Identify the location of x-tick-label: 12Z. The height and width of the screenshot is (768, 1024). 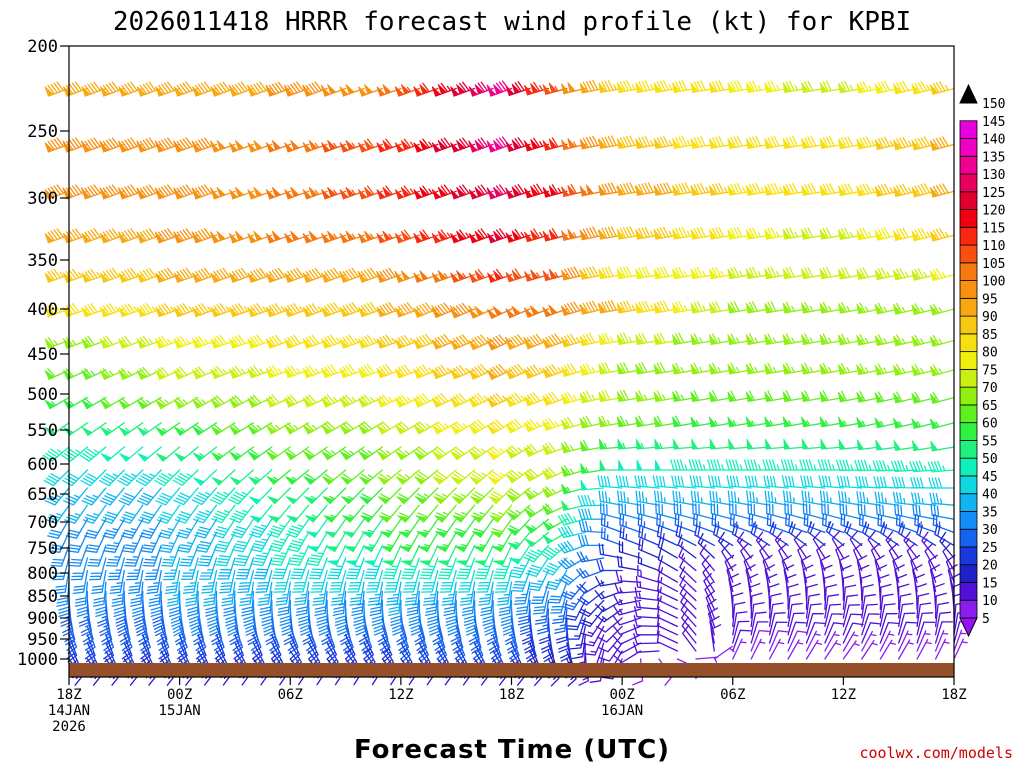
(843, 695).